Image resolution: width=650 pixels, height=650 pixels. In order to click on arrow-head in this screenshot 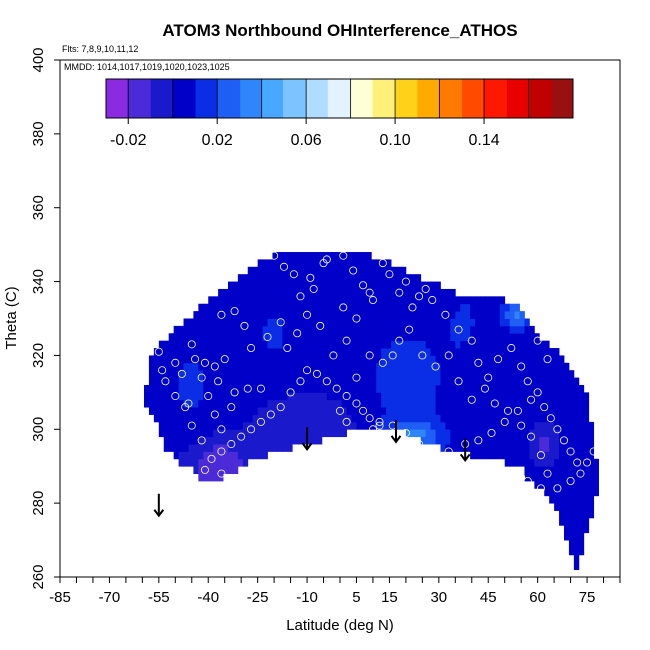, I will do `click(465, 458)`.